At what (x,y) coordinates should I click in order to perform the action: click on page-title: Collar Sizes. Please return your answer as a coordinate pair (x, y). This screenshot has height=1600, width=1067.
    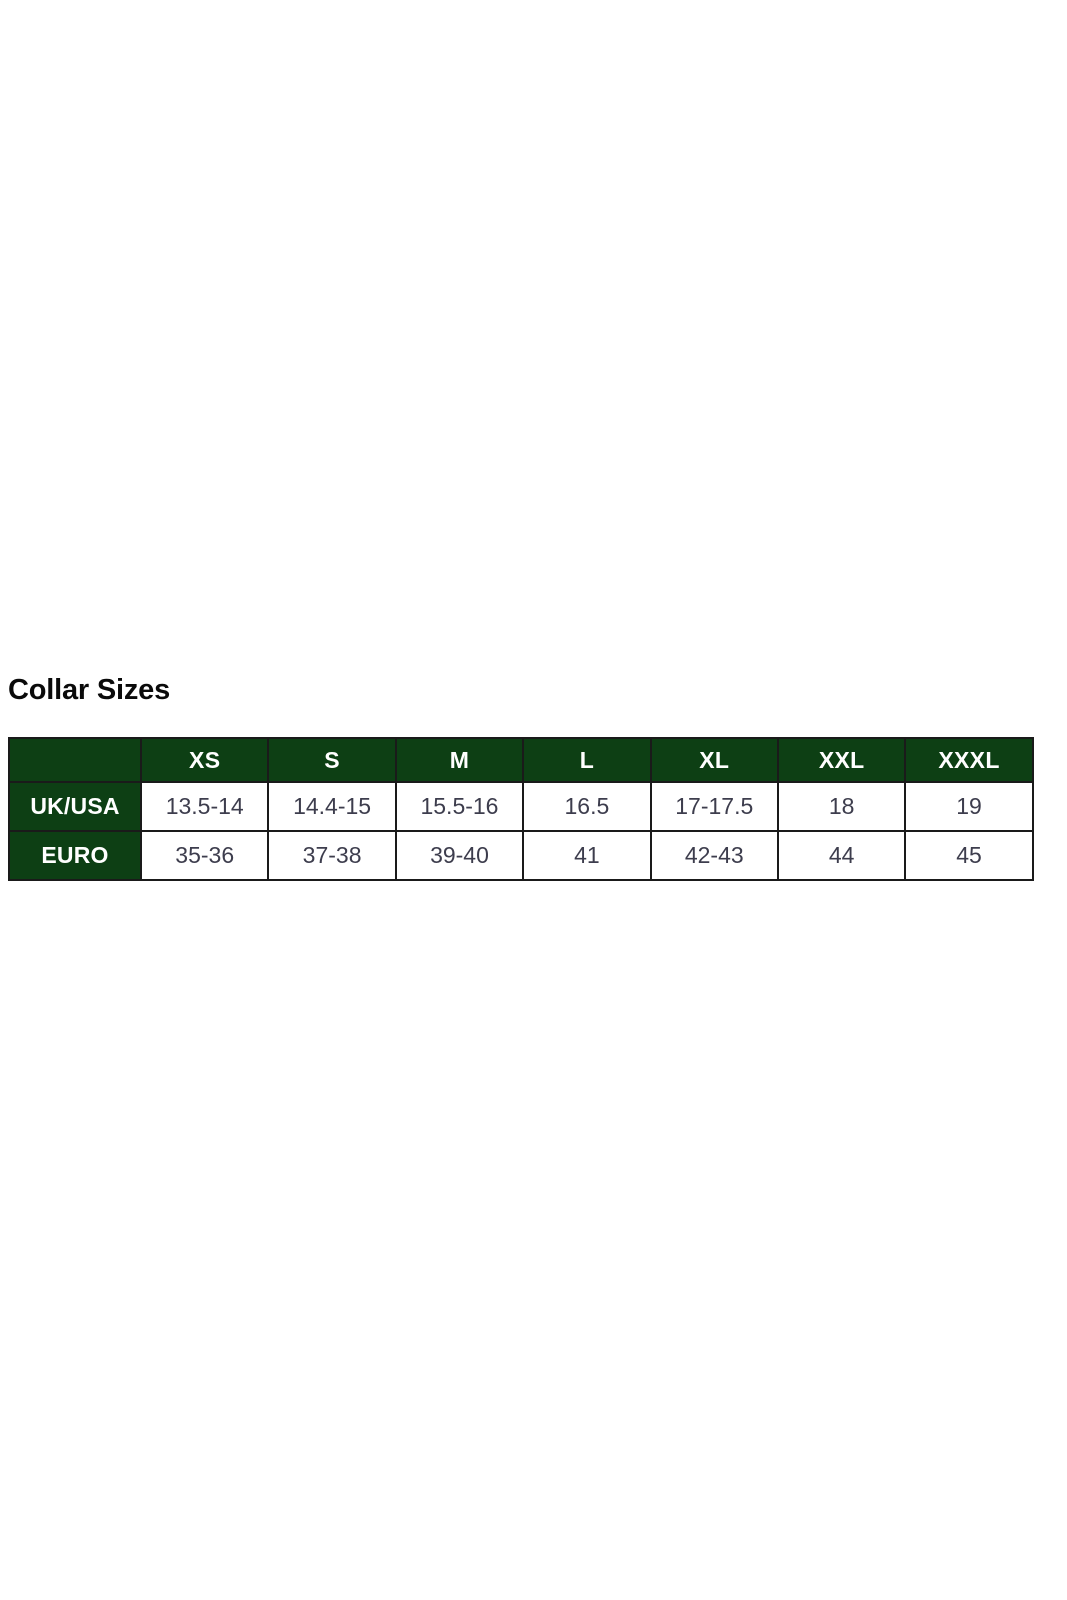
    Looking at the image, I should click on (89, 690).